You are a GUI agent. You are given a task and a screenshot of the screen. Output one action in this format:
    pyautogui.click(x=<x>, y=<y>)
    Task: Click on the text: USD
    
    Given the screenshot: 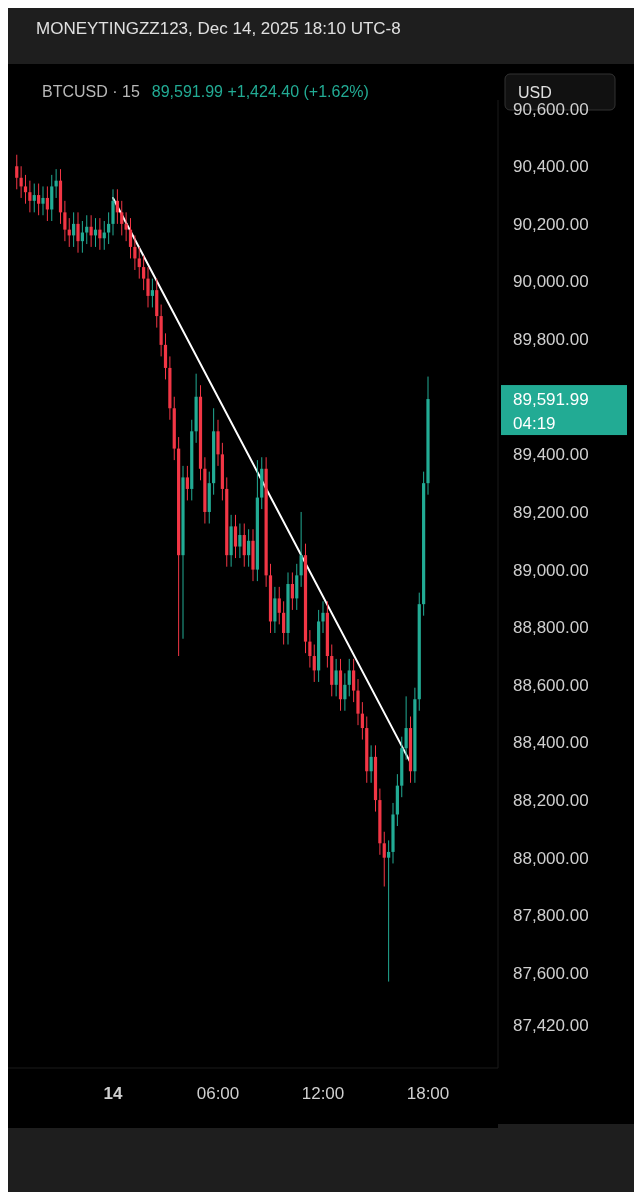 What is the action you would take?
    pyautogui.click(x=535, y=92)
    